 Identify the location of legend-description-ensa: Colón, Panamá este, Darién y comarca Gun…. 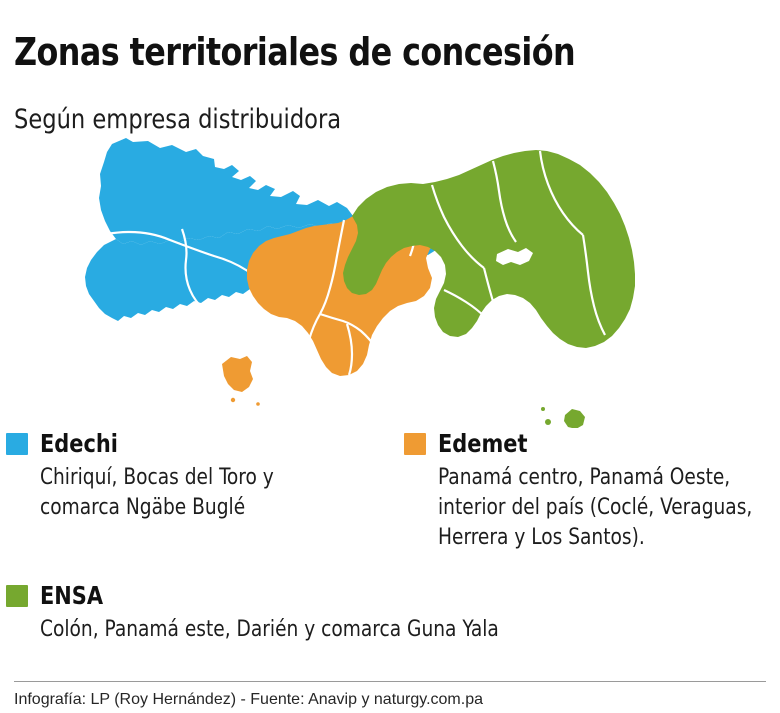
(269, 629).